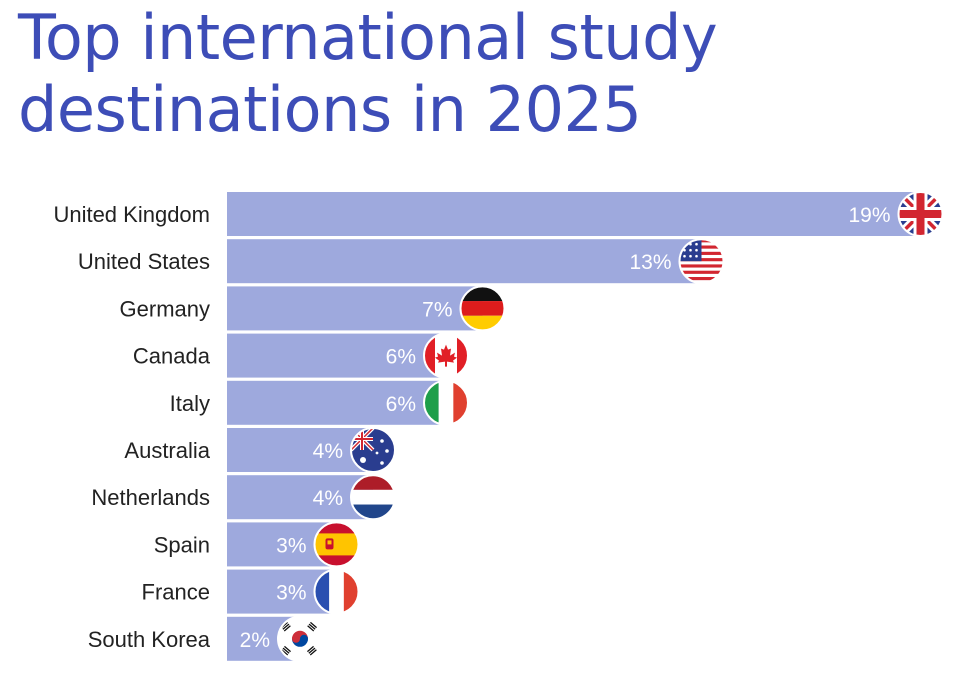 The image size is (979, 675). What do you see at coordinates (373, 450) in the screenshot?
I see `australia-flag-icon` at bounding box center [373, 450].